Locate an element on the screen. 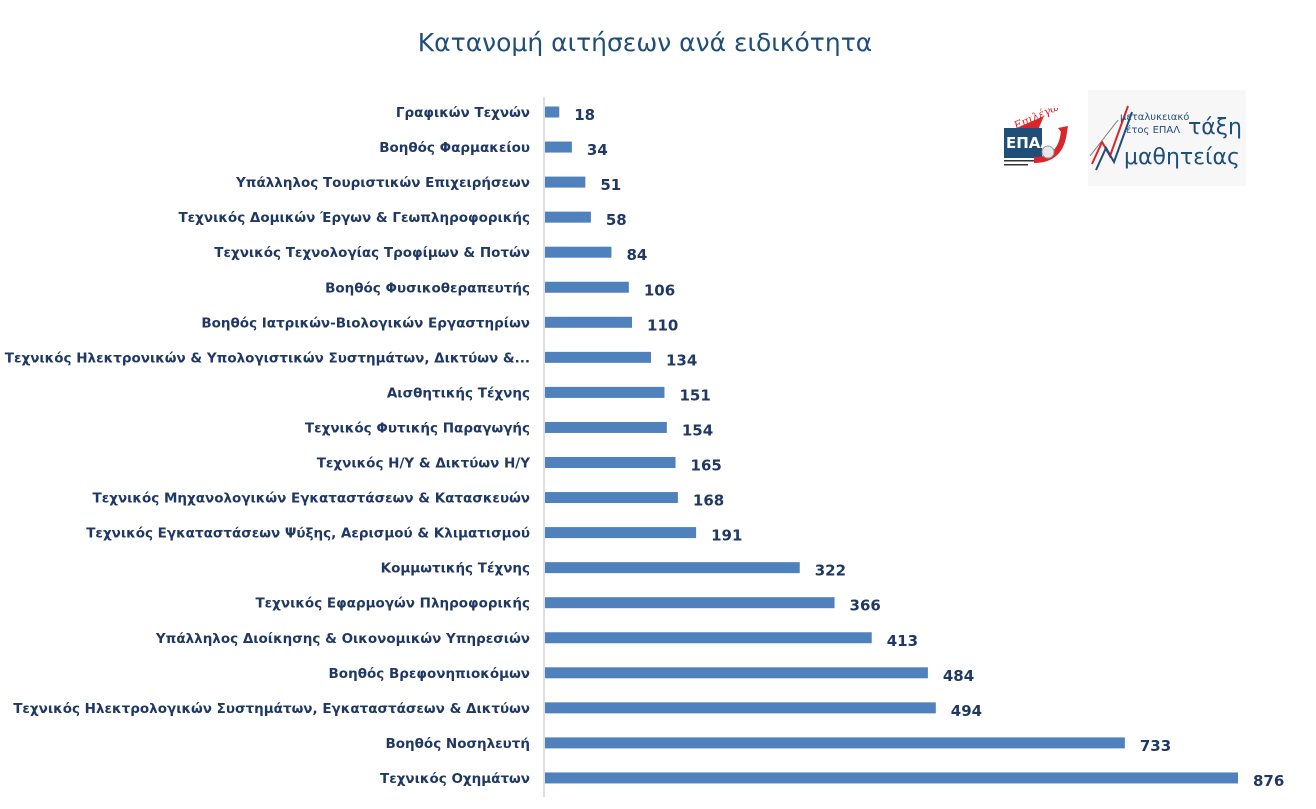 This screenshot has height=809, width=1316. data-label: 484 is located at coordinates (958, 676).